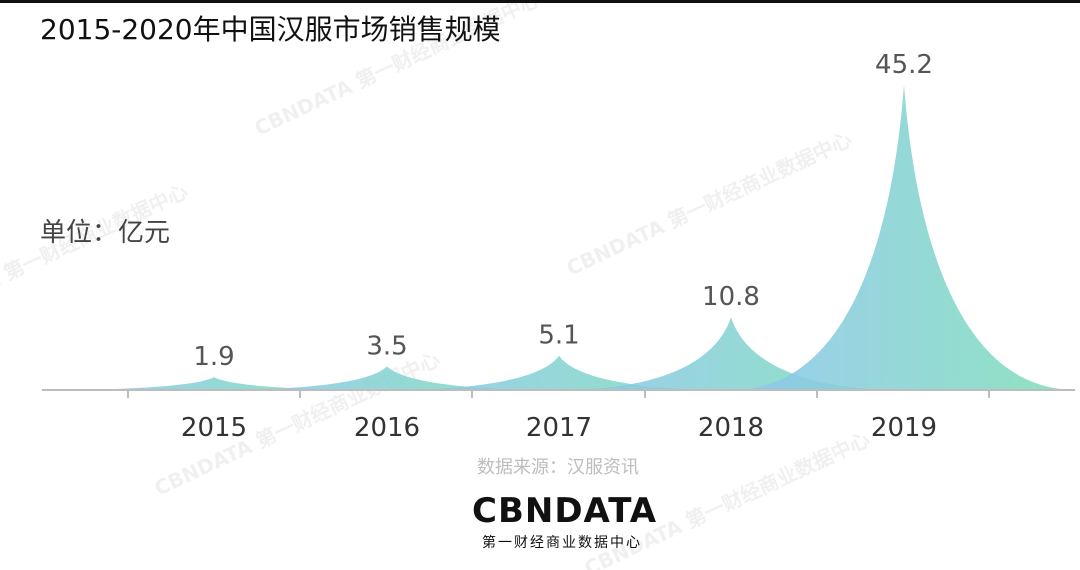 This screenshot has width=1080, height=570. Describe the element at coordinates (386, 346) in the screenshot. I see `data-label-2016: 3.5` at that location.